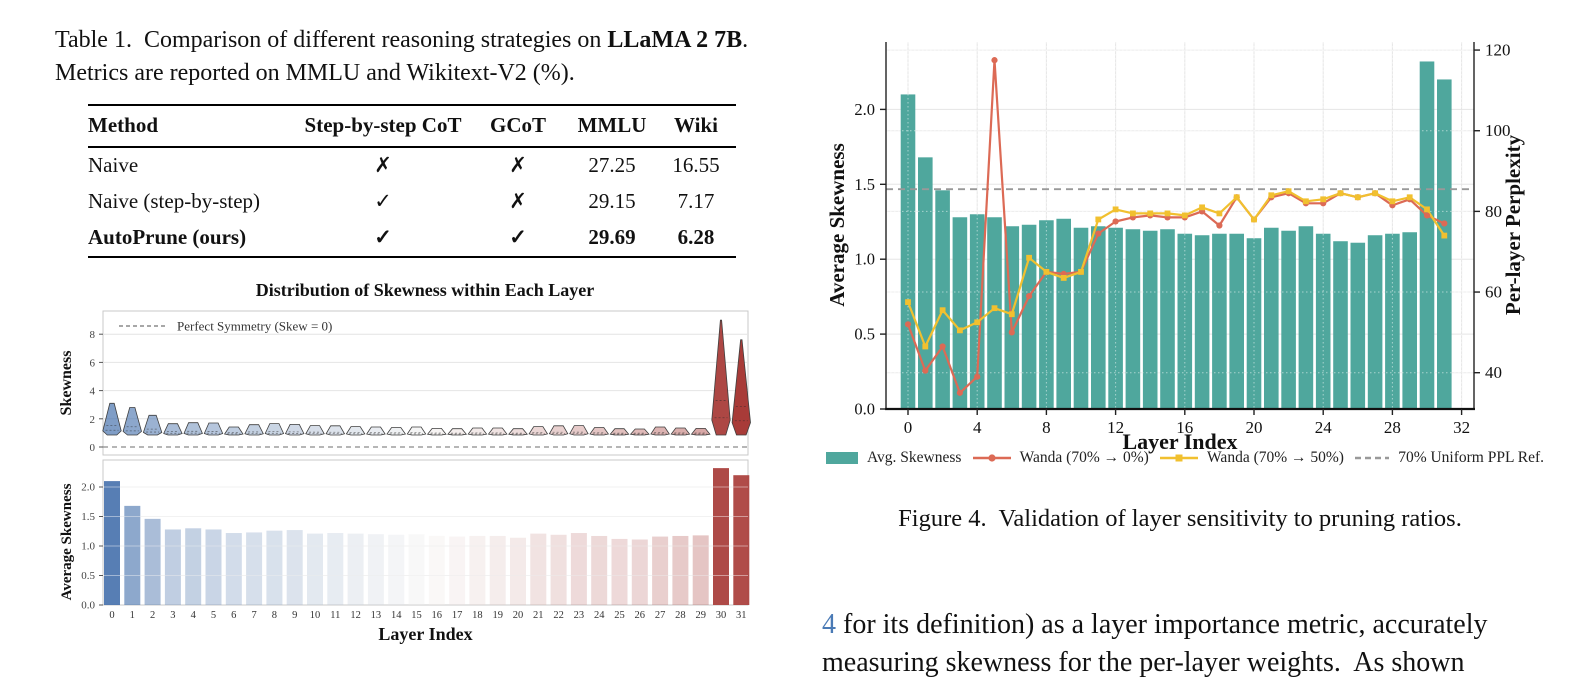  What do you see at coordinates (477, 615) in the screenshot?
I see `svg-text: 18` at bounding box center [477, 615].